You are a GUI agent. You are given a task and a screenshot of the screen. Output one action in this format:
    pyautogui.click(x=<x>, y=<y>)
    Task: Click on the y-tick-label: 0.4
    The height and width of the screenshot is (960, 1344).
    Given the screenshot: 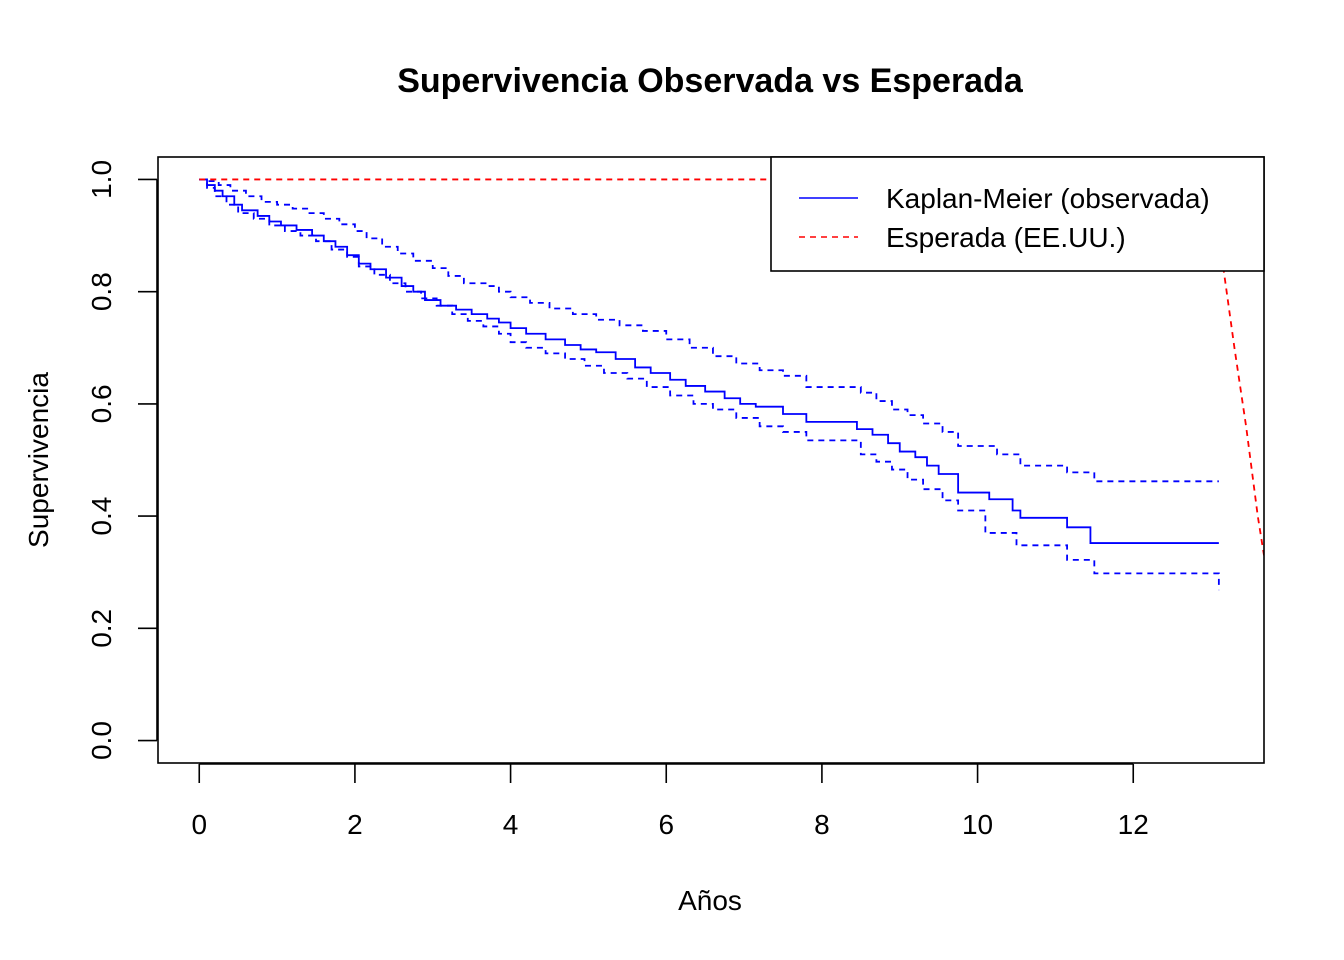 What is the action you would take?
    pyautogui.click(x=101, y=516)
    